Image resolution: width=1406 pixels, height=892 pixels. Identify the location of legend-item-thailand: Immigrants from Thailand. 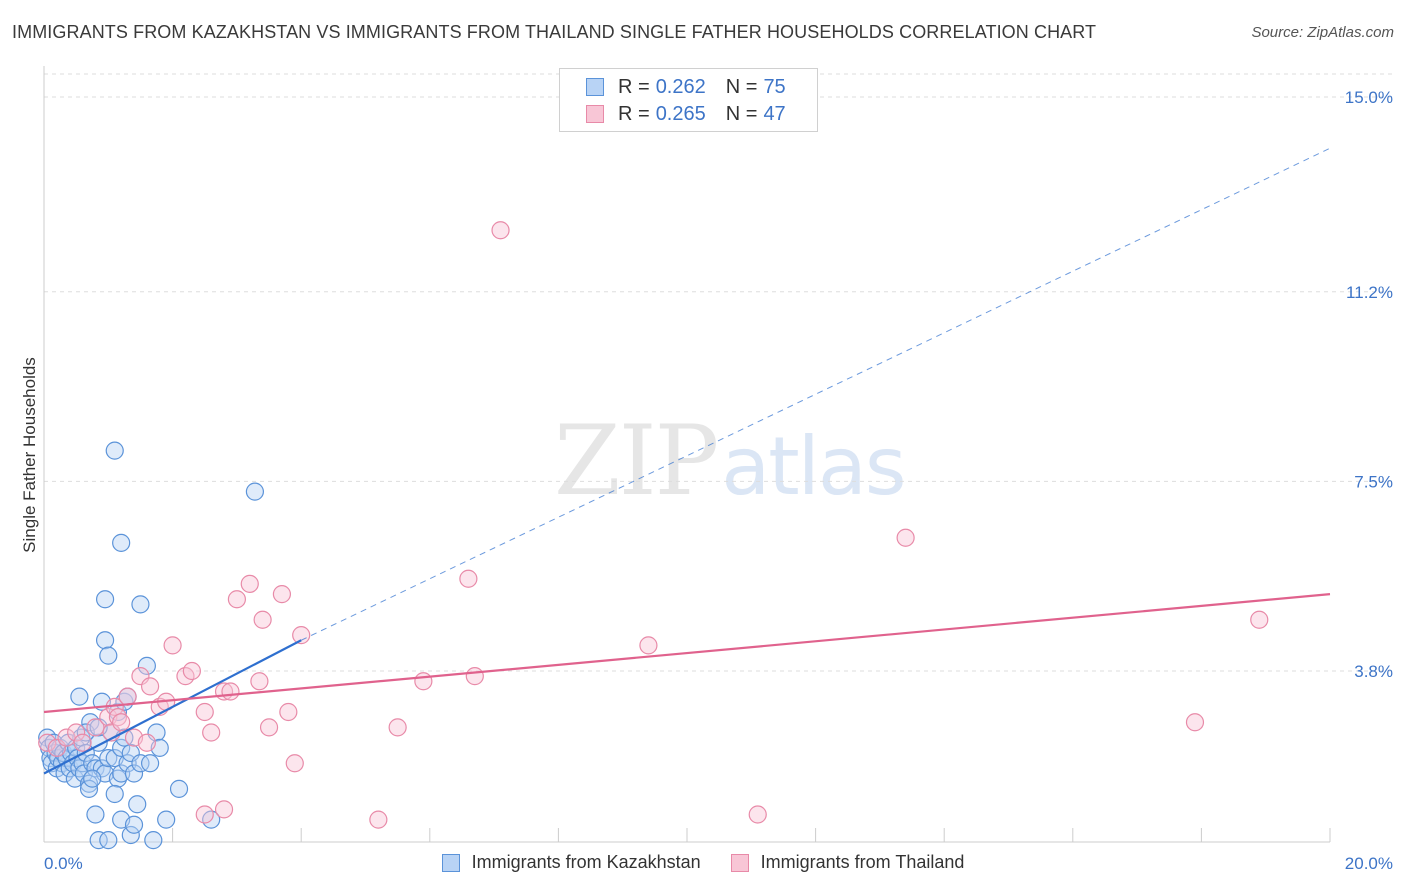
(847, 862).